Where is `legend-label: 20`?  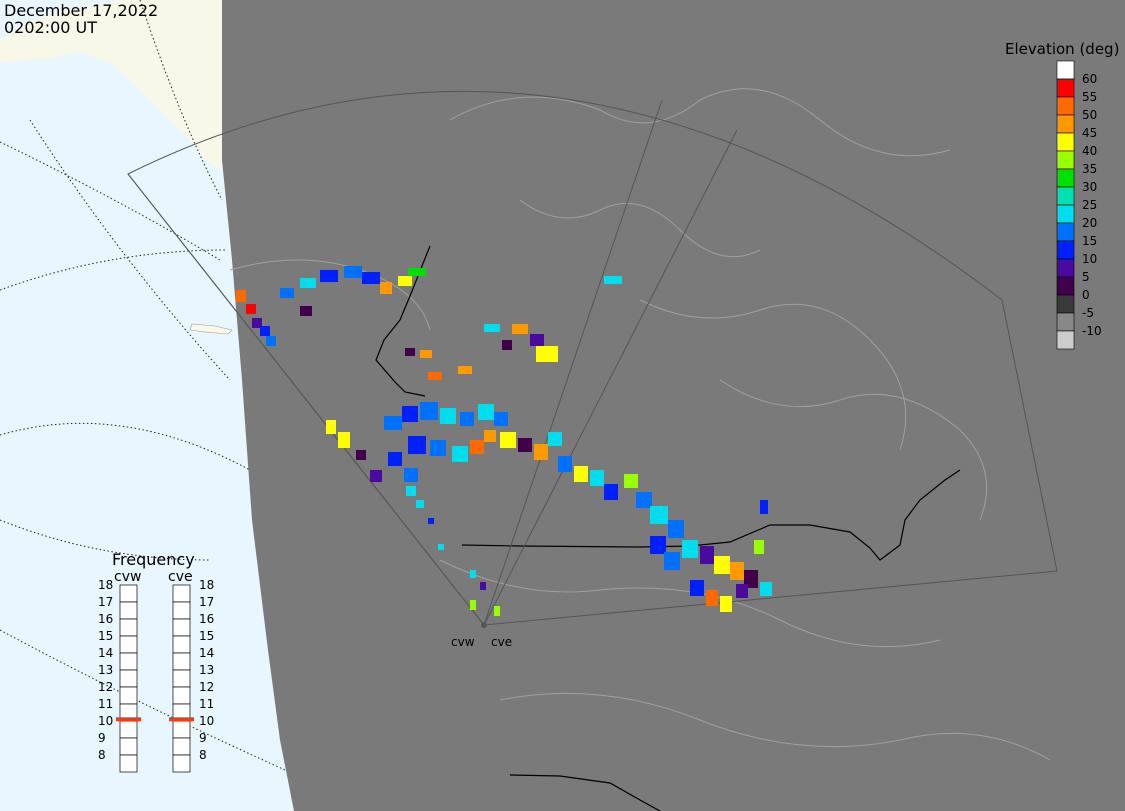
legend-label: 20 is located at coordinates (1090, 223).